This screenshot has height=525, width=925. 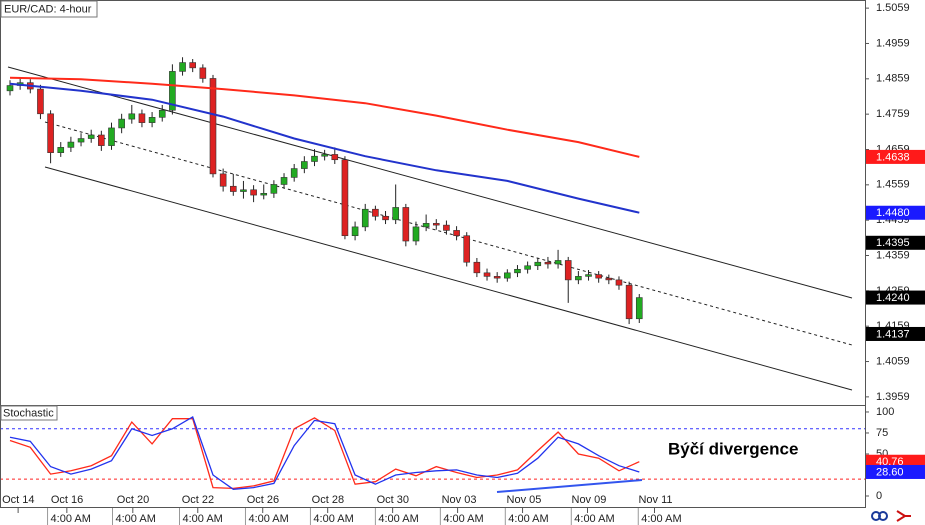 I want to click on stochastic-title: Stochastic, so click(x=28, y=413).